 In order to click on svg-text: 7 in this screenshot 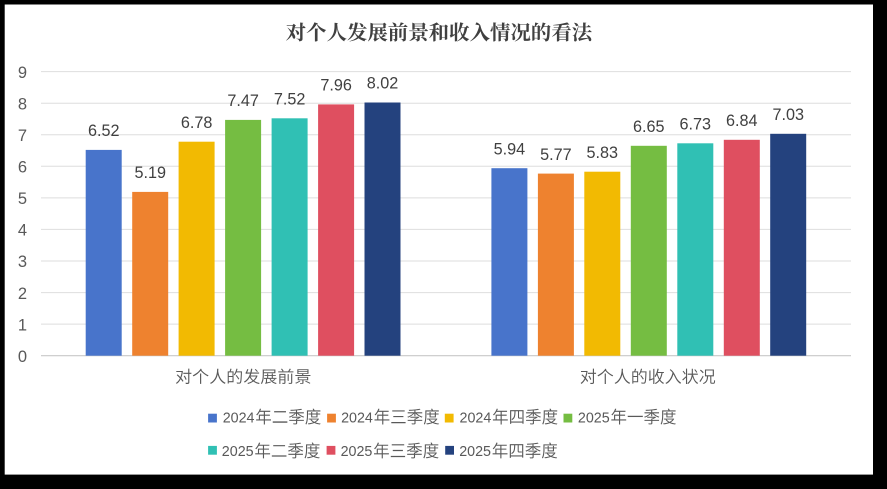, I will do `click(22, 136)`.